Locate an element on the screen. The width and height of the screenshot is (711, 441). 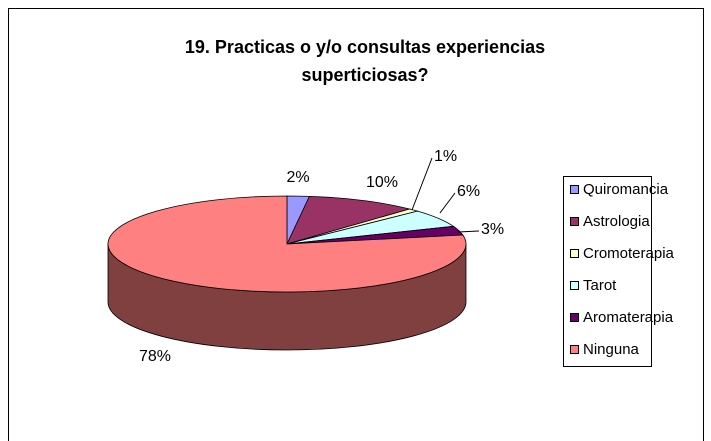
legend-label: Astrologia is located at coordinates (616, 221).